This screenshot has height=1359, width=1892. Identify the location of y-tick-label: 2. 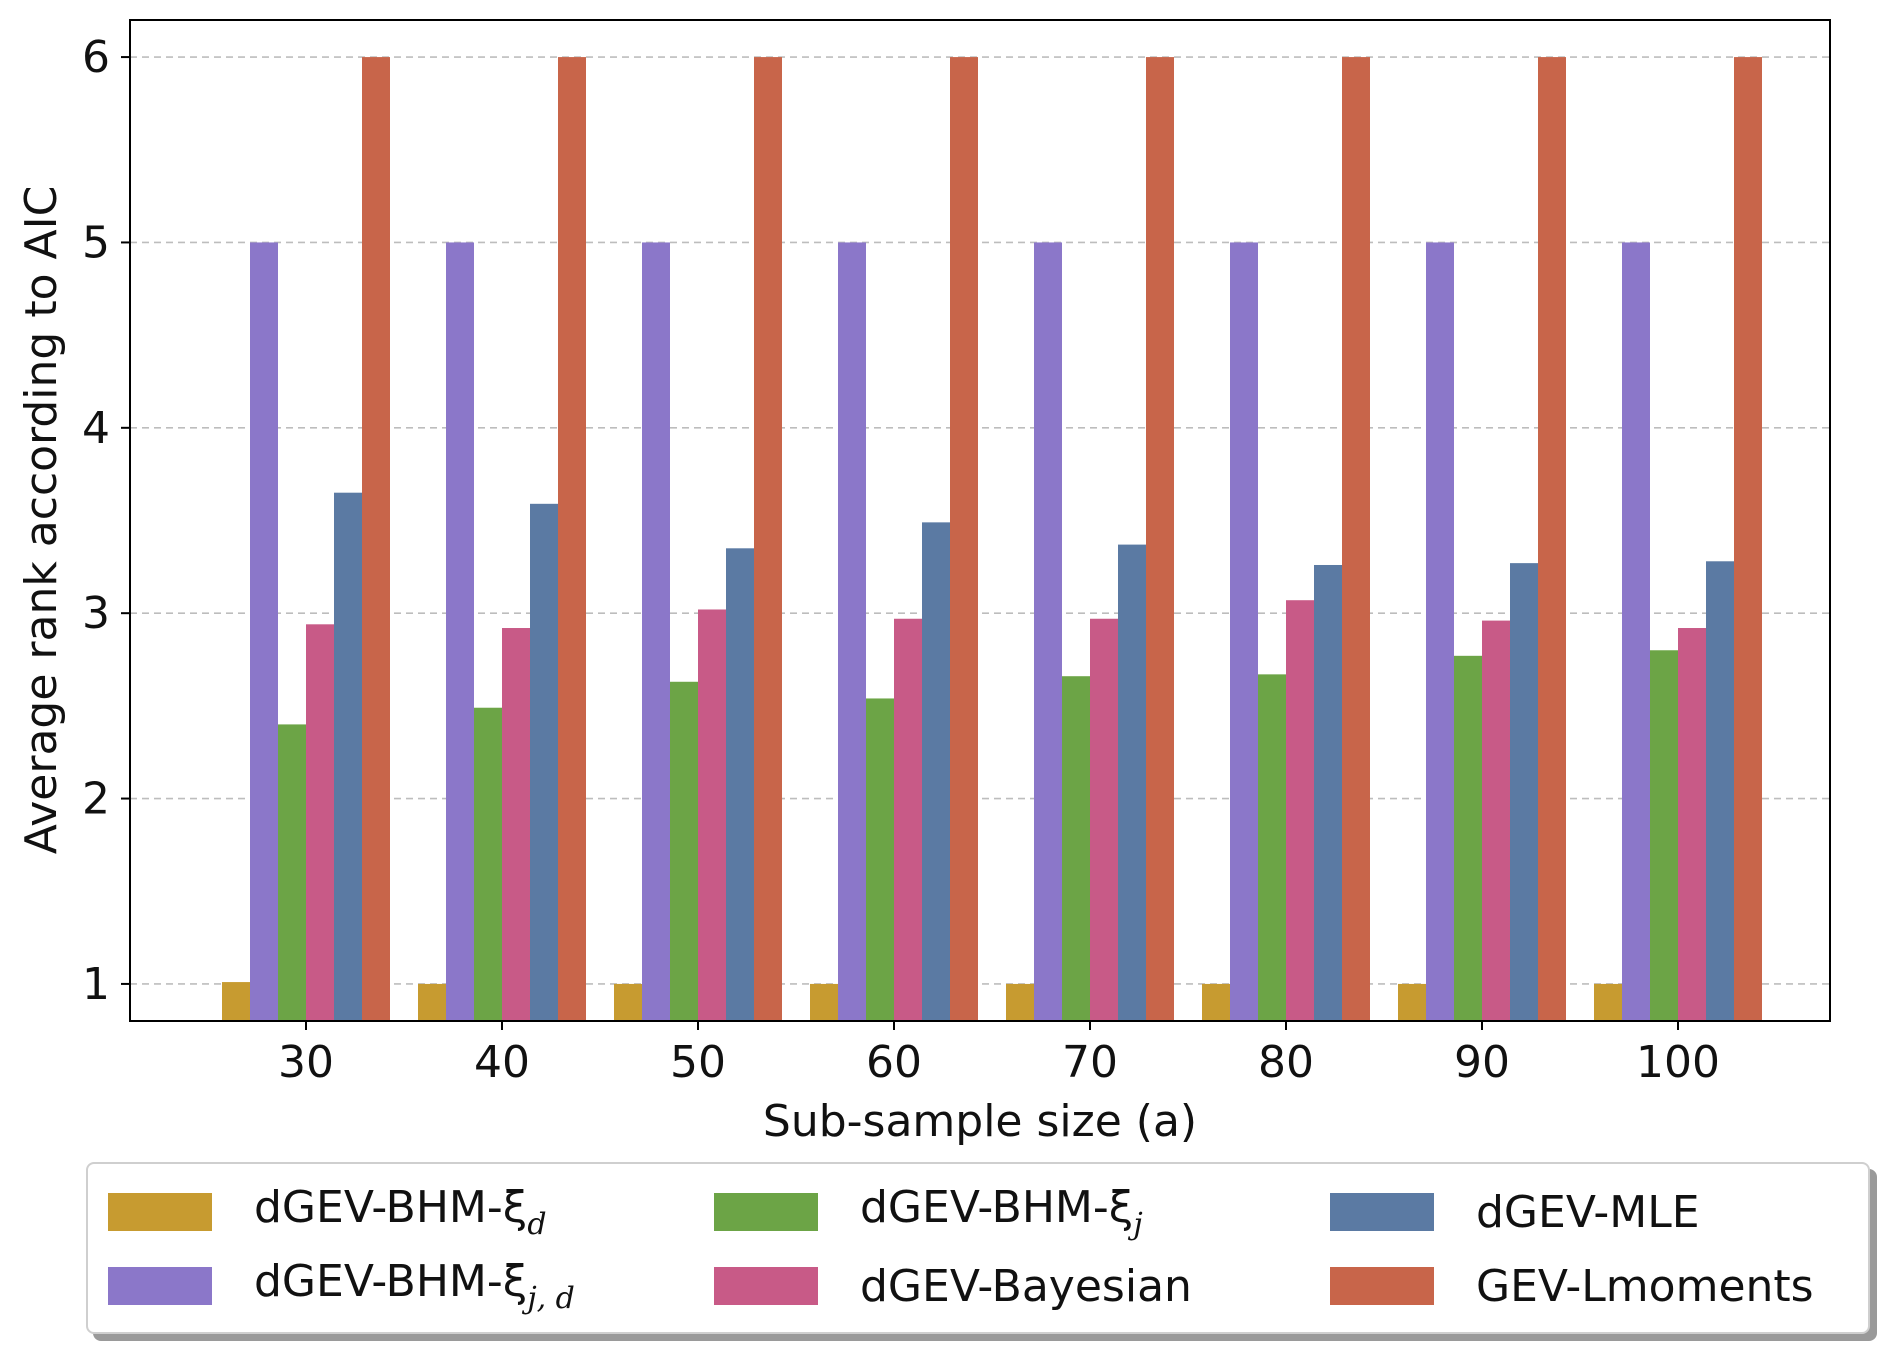
(96, 799).